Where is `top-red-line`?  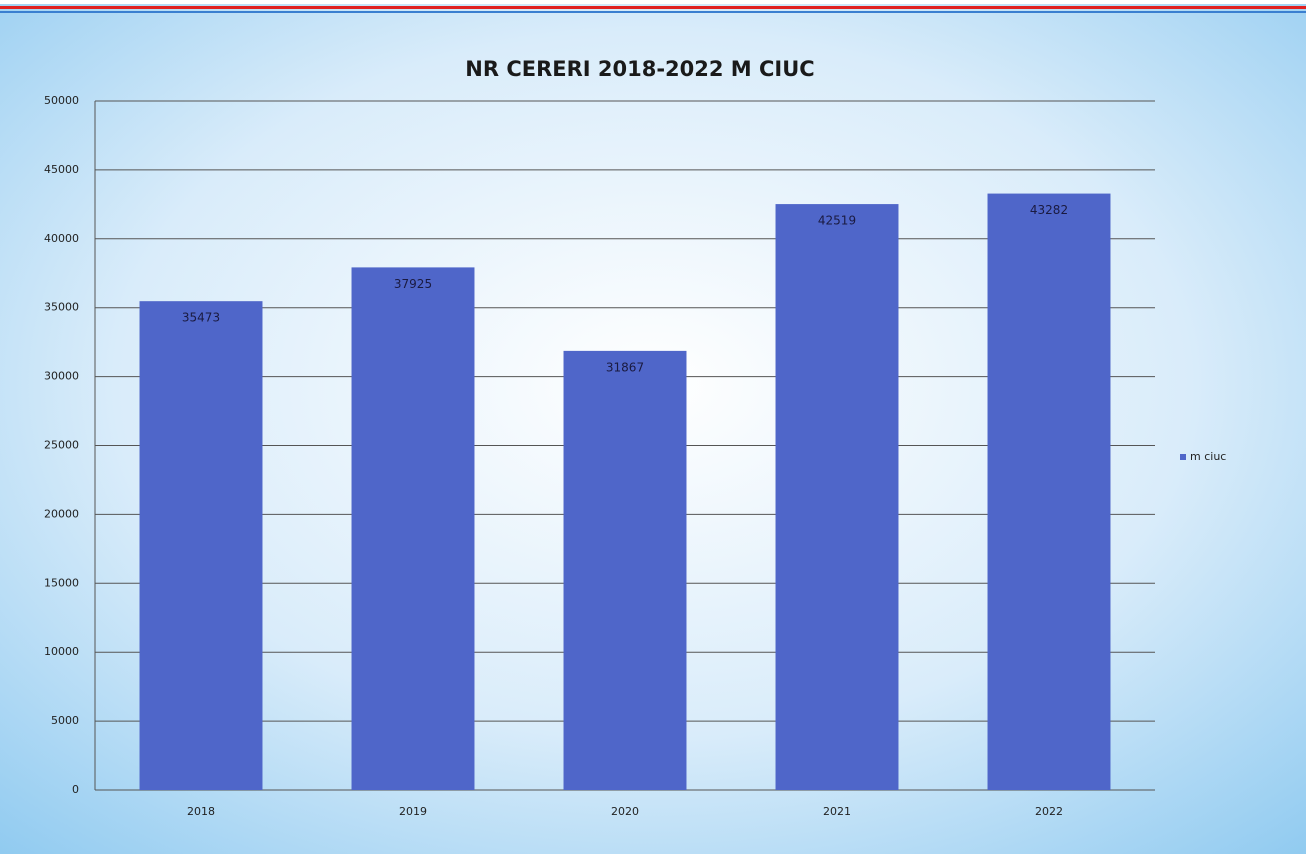 top-red-line is located at coordinates (653, 7).